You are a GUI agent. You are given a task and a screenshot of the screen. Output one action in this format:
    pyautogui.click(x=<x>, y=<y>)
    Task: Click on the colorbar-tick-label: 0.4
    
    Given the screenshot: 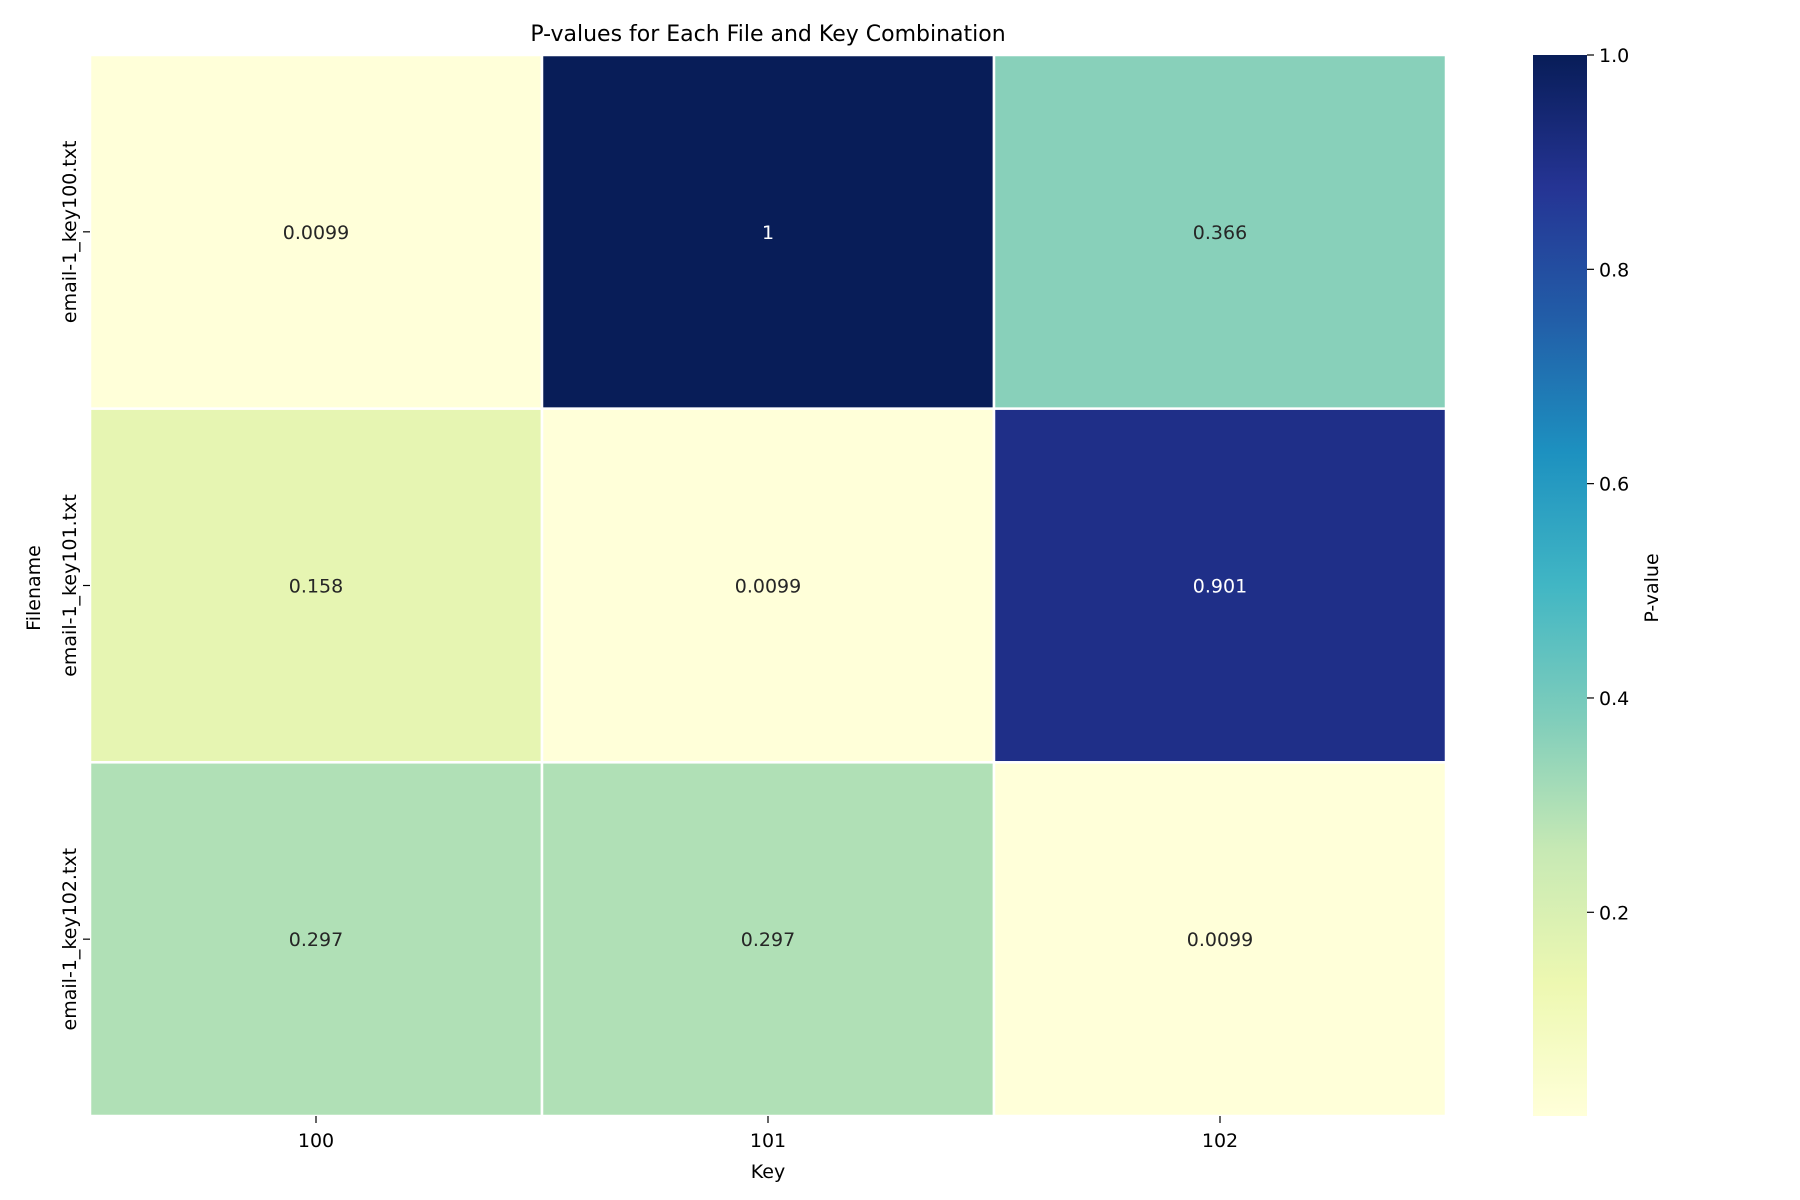 What is the action you would take?
    pyautogui.click(x=1614, y=699)
    